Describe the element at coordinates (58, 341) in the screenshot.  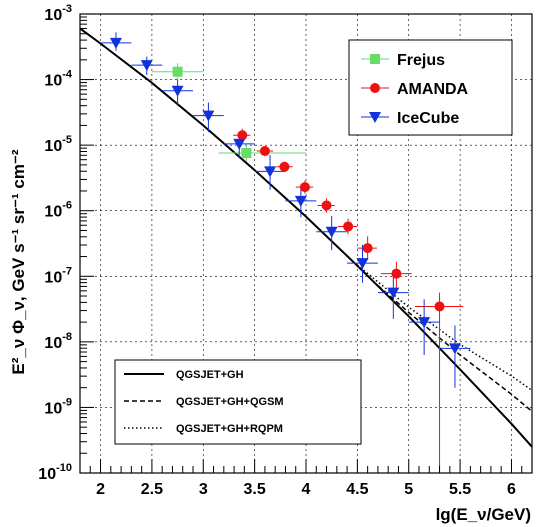
I see `y-tick-label: 10⁻⁸` at that location.